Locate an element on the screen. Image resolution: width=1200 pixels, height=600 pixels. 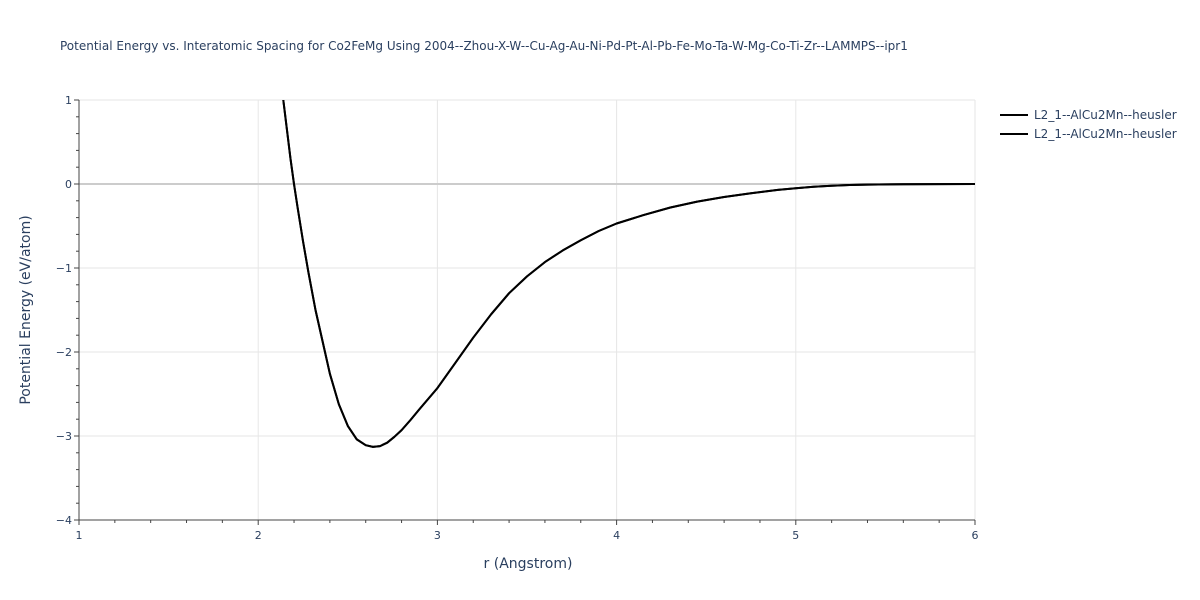
y-tick-label: 1 is located at coordinates (68, 100).